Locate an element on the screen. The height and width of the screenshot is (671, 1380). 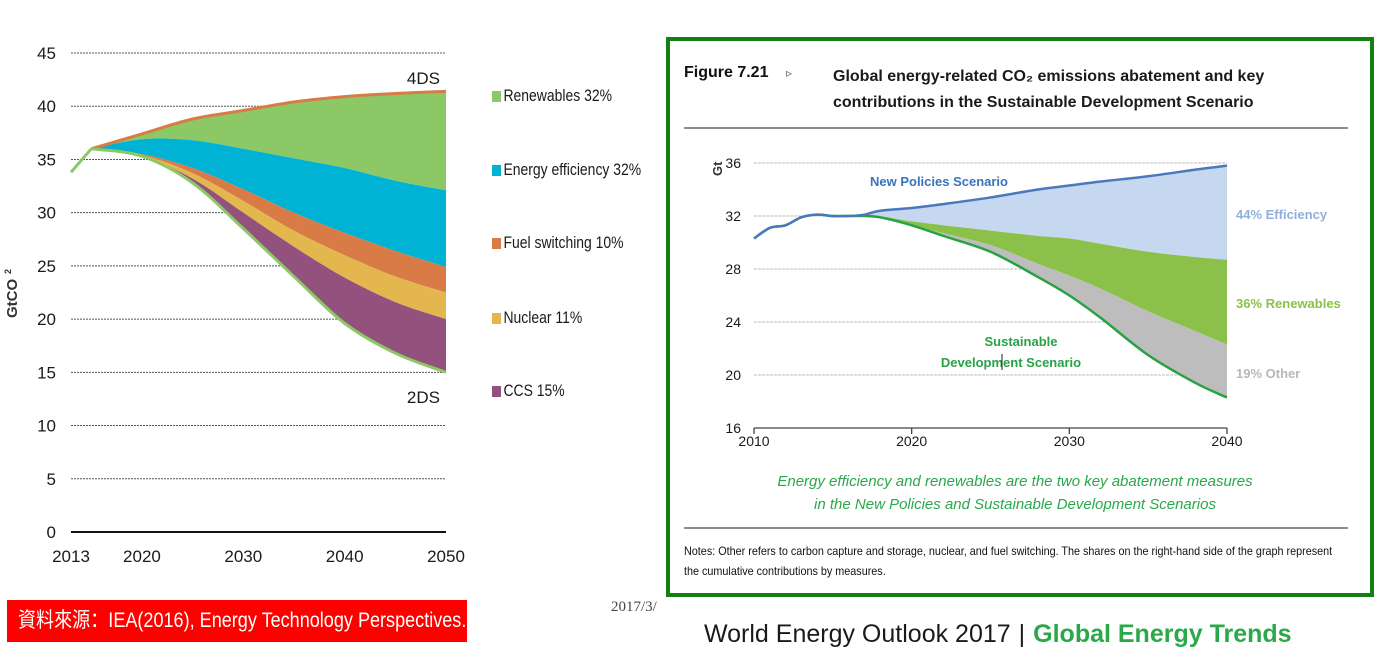
legend-label: CCS 15% is located at coordinates (534, 390).